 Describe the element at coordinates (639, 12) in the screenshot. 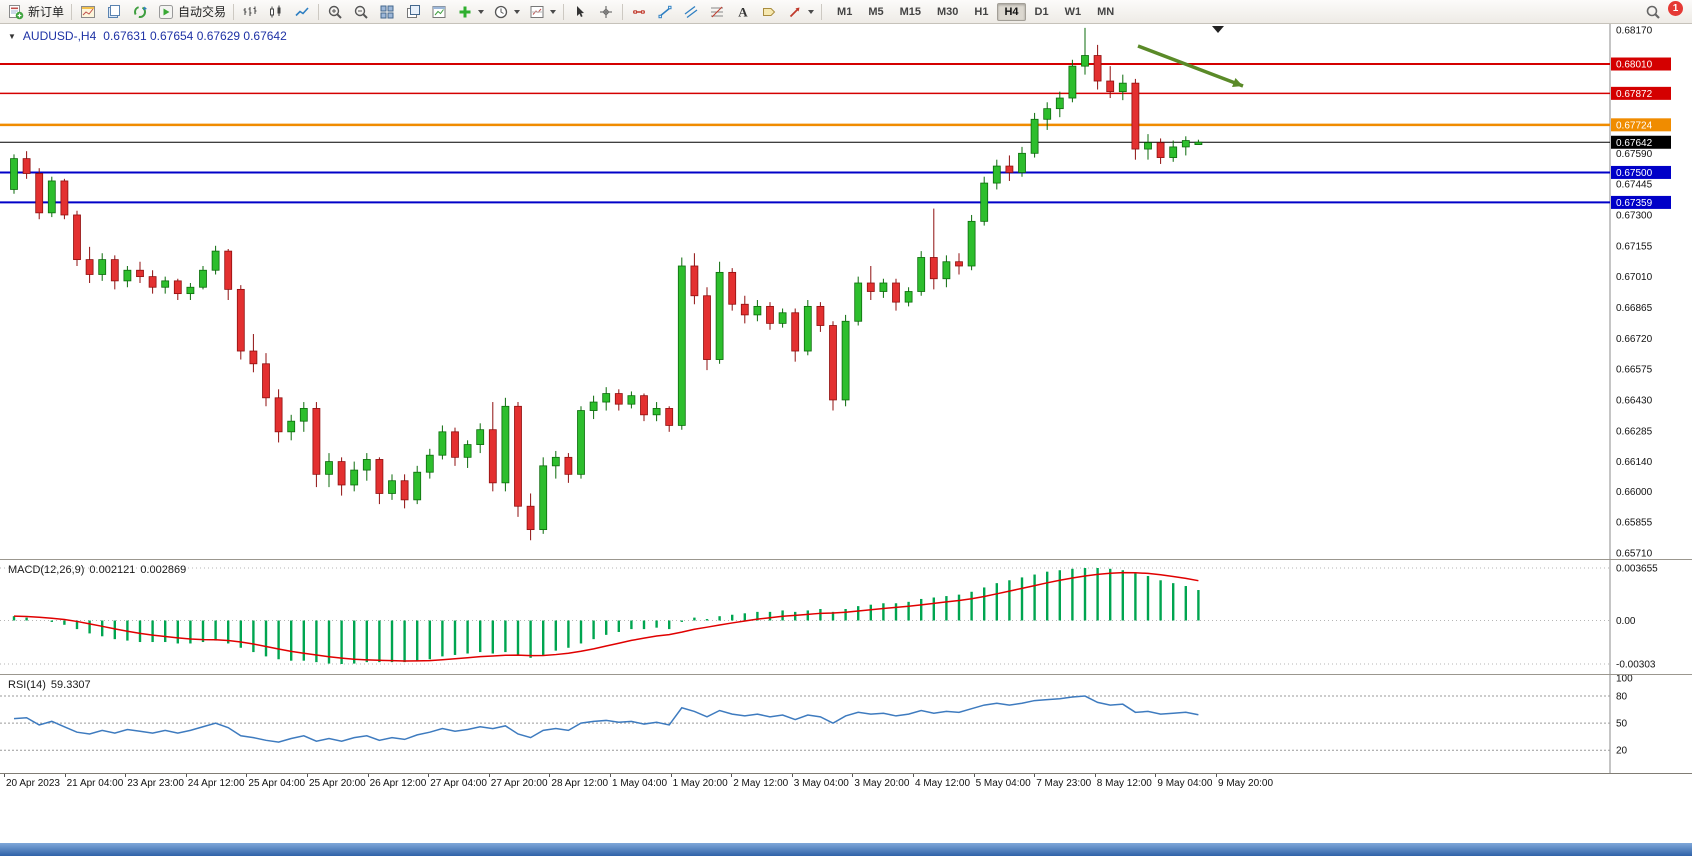

I see `horizontal-line-button` at that location.